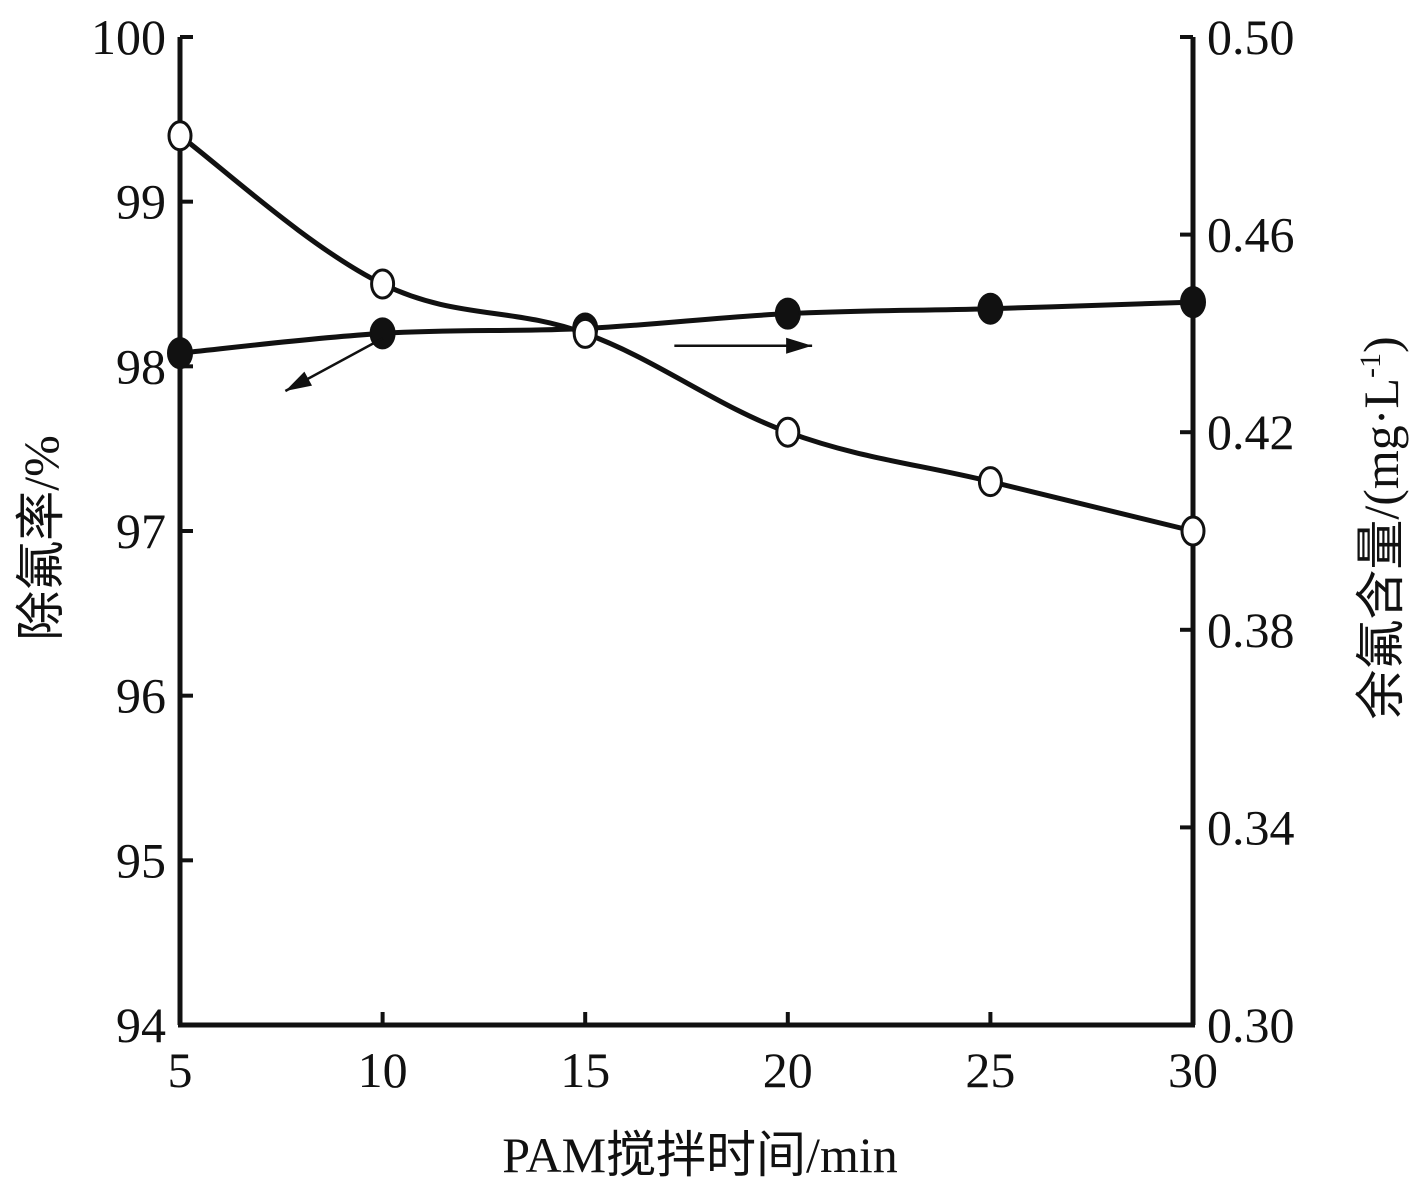 This screenshot has width=1417, height=1181. I want to click on y-left-tick-label: 96, so click(141, 696).